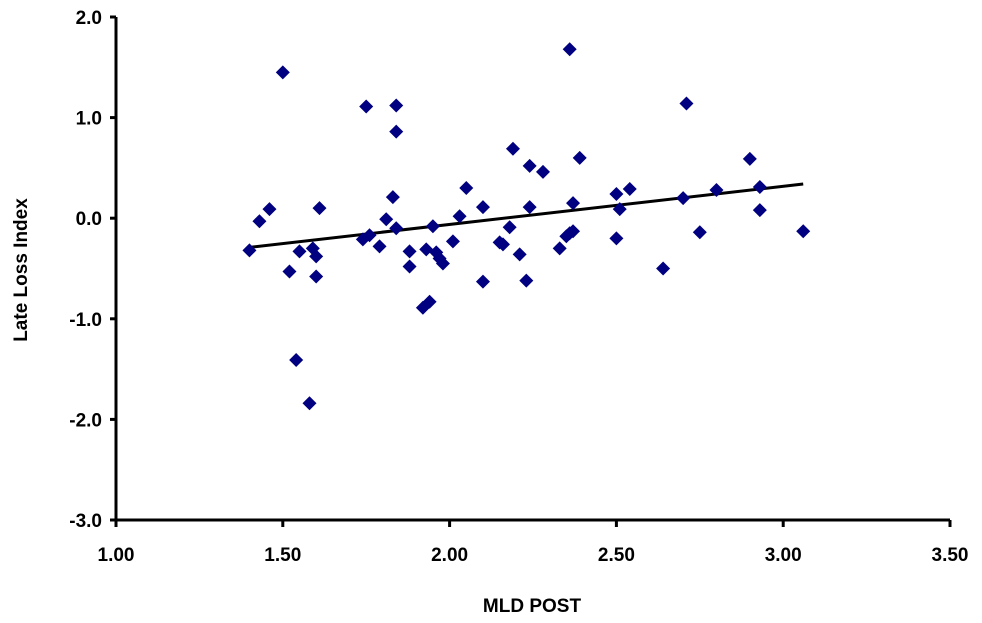  Describe the element at coordinates (950, 555) in the screenshot. I see `x-tick-label: 3.50` at that location.